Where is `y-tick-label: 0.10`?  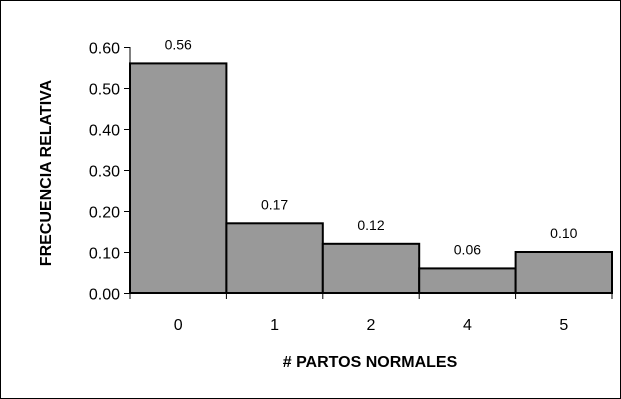 y-tick-label: 0.10 is located at coordinates (104, 254).